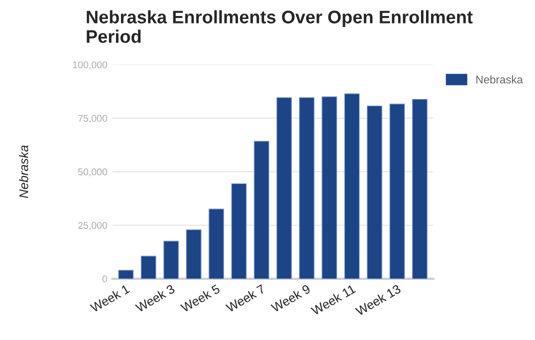 The image size is (535, 340). What do you see at coordinates (499, 79) in the screenshot?
I see `legend-label: Nebraska` at bounding box center [499, 79].